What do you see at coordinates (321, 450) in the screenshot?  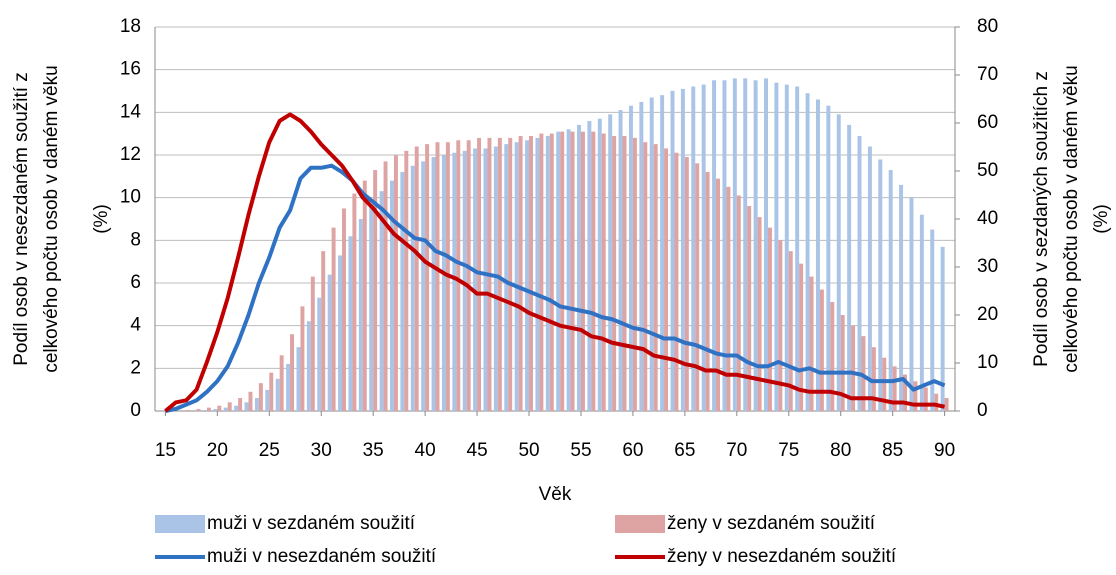 I see `x-tick-label: 30` at bounding box center [321, 450].